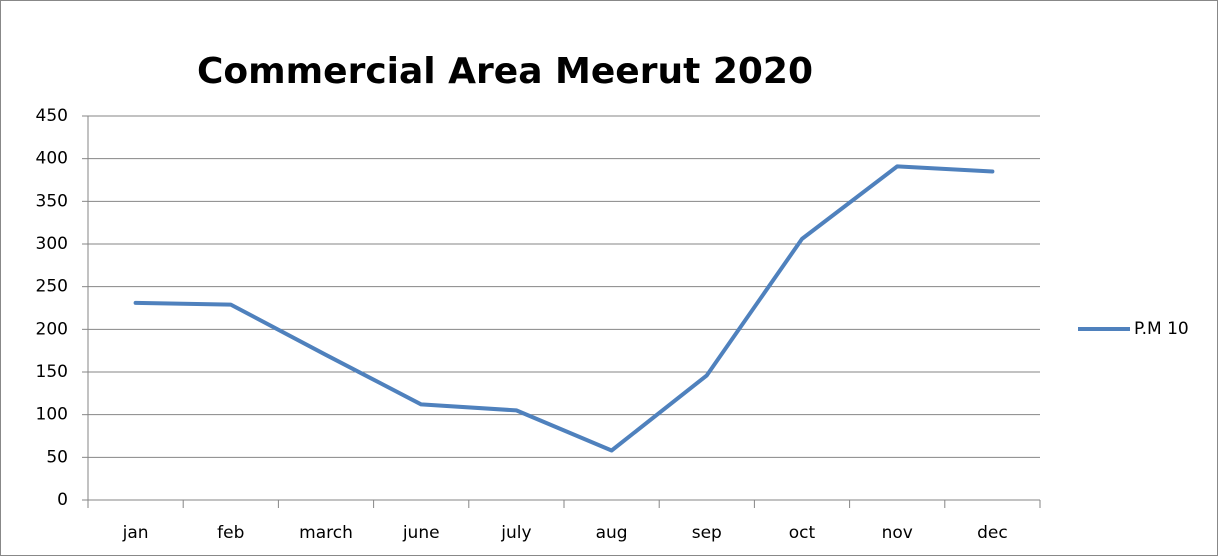 The height and width of the screenshot is (557, 1219). What do you see at coordinates (1161, 329) in the screenshot?
I see `legend-label: P.M 10` at bounding box center [1161, 329].